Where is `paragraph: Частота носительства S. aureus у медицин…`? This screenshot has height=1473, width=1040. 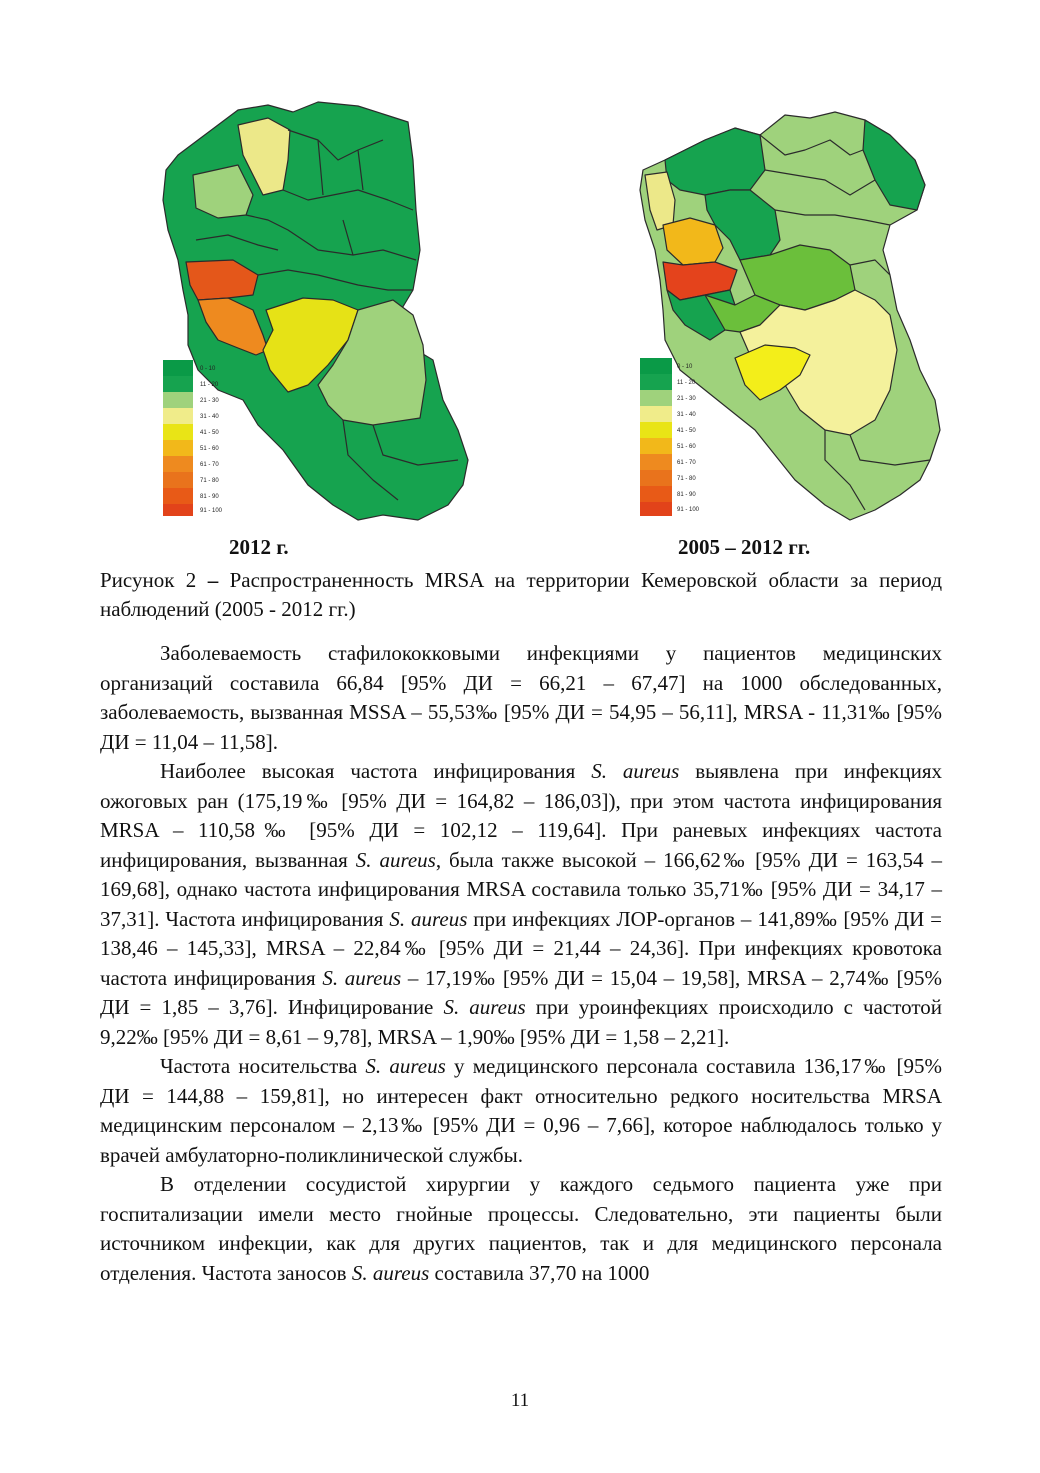
paragraph: Частота носительства S. aureus у медицин… is located at coordinates (521, 1110).